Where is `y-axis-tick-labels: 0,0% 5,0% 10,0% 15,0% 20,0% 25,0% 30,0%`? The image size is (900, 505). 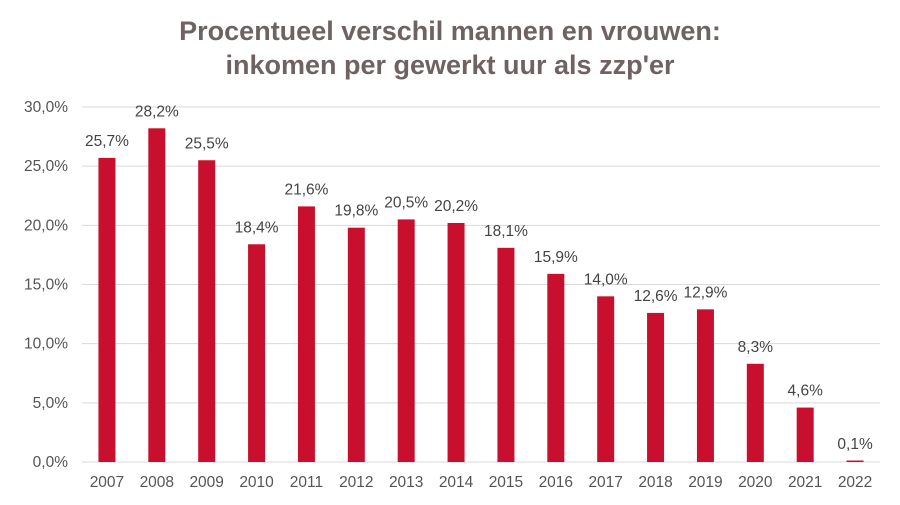
y-axis-tick-labels: 0,0% 5,0% 10,0% 15,0% 20,0% 25,0% 30,0% is located at coordinates (46, 285).